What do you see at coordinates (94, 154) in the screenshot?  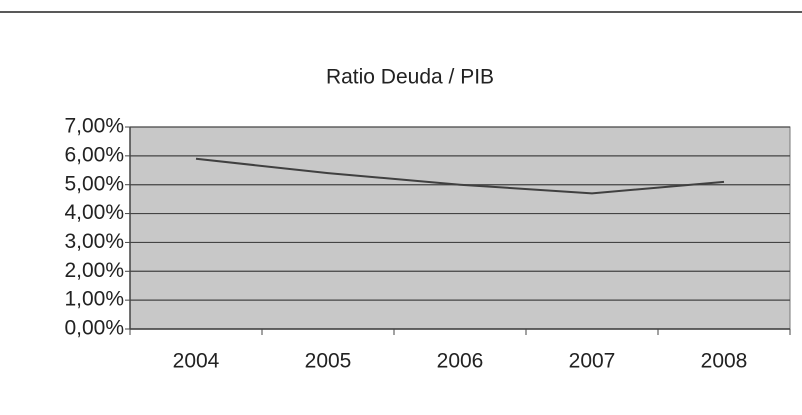 I see `y-tick-label: 6,00%` at bounding box center [94, 154].